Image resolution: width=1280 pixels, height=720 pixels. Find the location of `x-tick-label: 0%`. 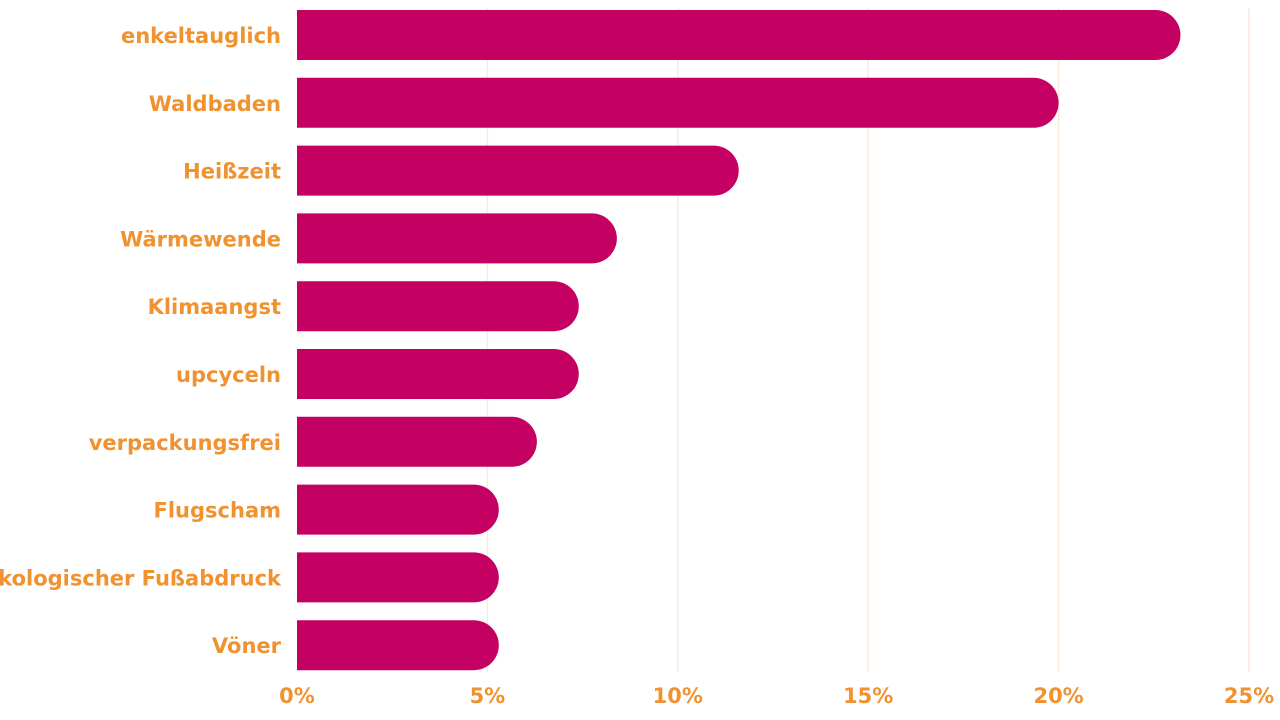

x-tick-label: 0% is located at coordinates (297, 696).